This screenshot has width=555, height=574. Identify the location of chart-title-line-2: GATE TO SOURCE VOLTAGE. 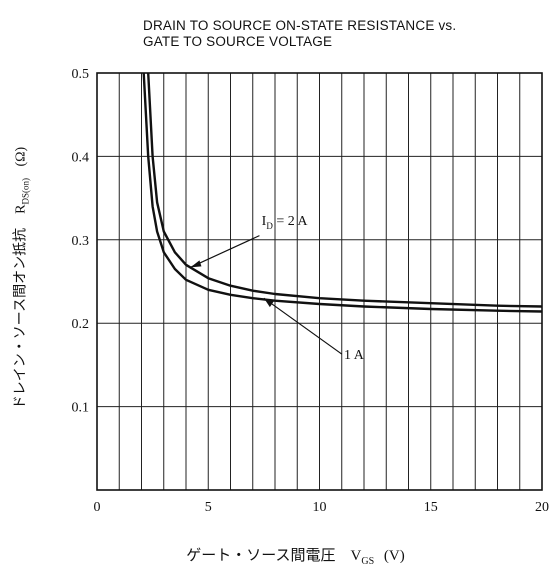
(238, 41).